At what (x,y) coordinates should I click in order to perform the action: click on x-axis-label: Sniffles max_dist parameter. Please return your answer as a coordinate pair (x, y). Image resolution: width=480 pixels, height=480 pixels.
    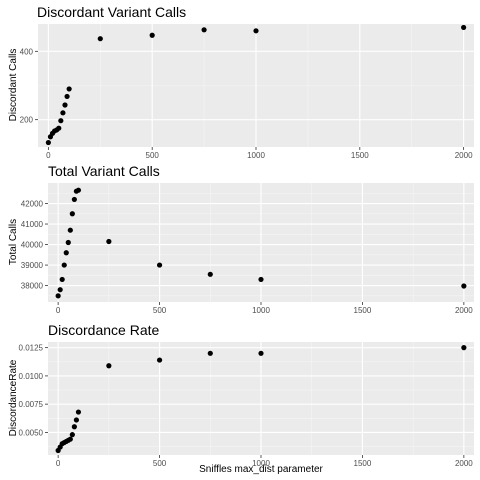
    Looking at the image, I should click on (261, 469).